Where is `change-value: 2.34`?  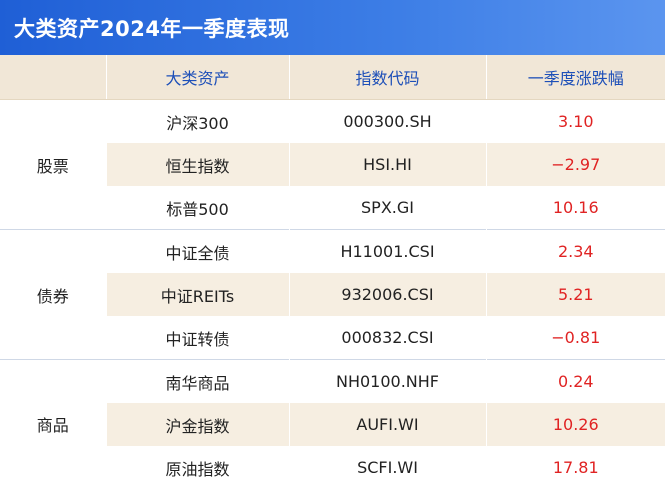 change-value: 2.34 is located at coordinates (575, 251).